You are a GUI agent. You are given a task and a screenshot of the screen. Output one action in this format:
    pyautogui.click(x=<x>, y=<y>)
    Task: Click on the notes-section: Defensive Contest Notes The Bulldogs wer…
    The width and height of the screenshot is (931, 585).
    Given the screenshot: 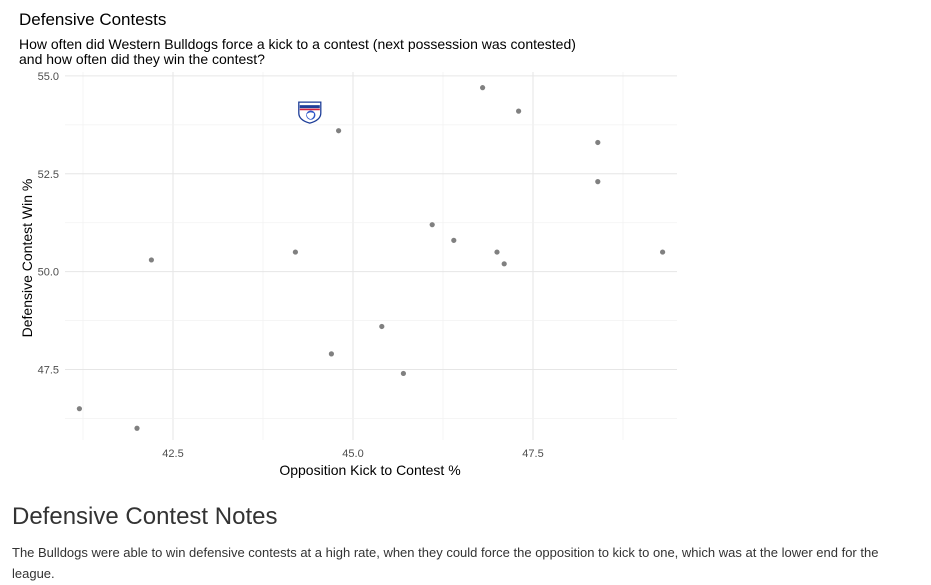 What is the action you would take?
    pyautogui.click(x=468, y=543)
    